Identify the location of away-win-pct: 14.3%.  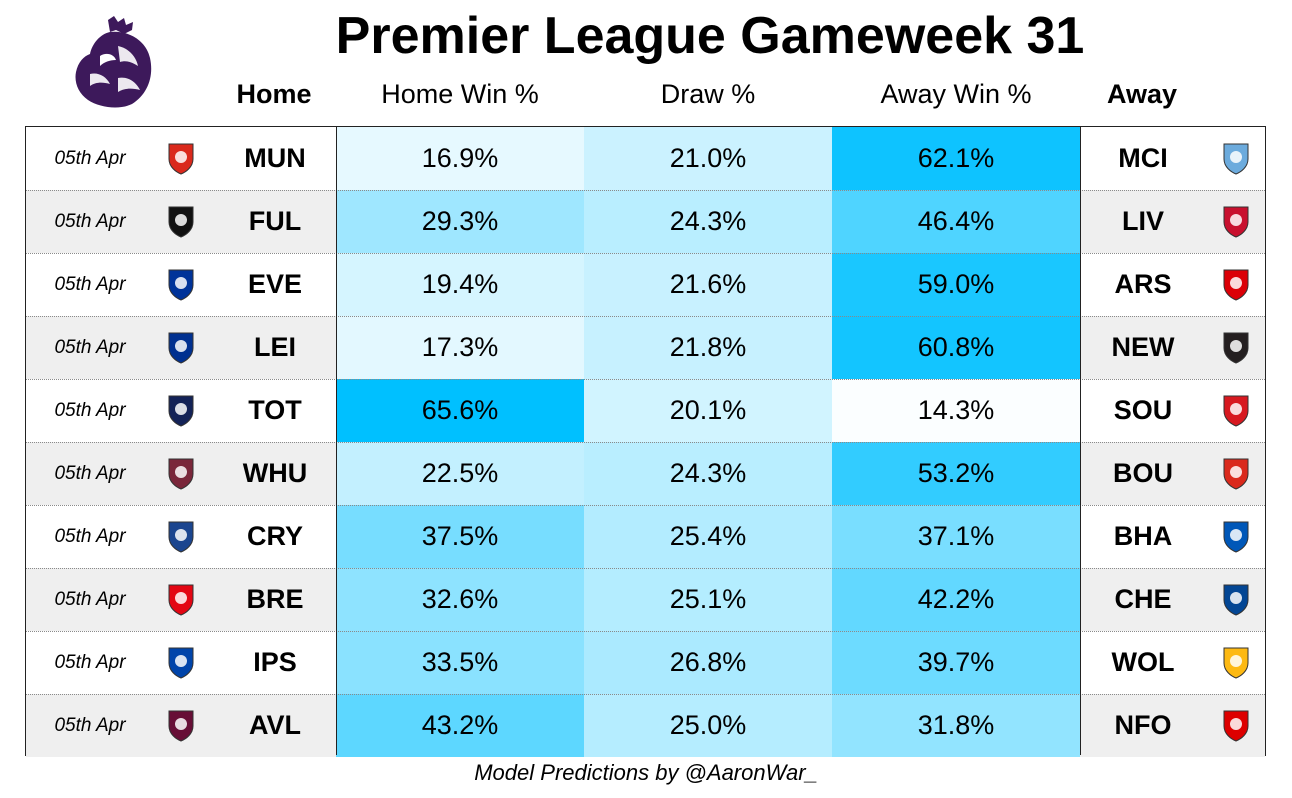
(956, 410).